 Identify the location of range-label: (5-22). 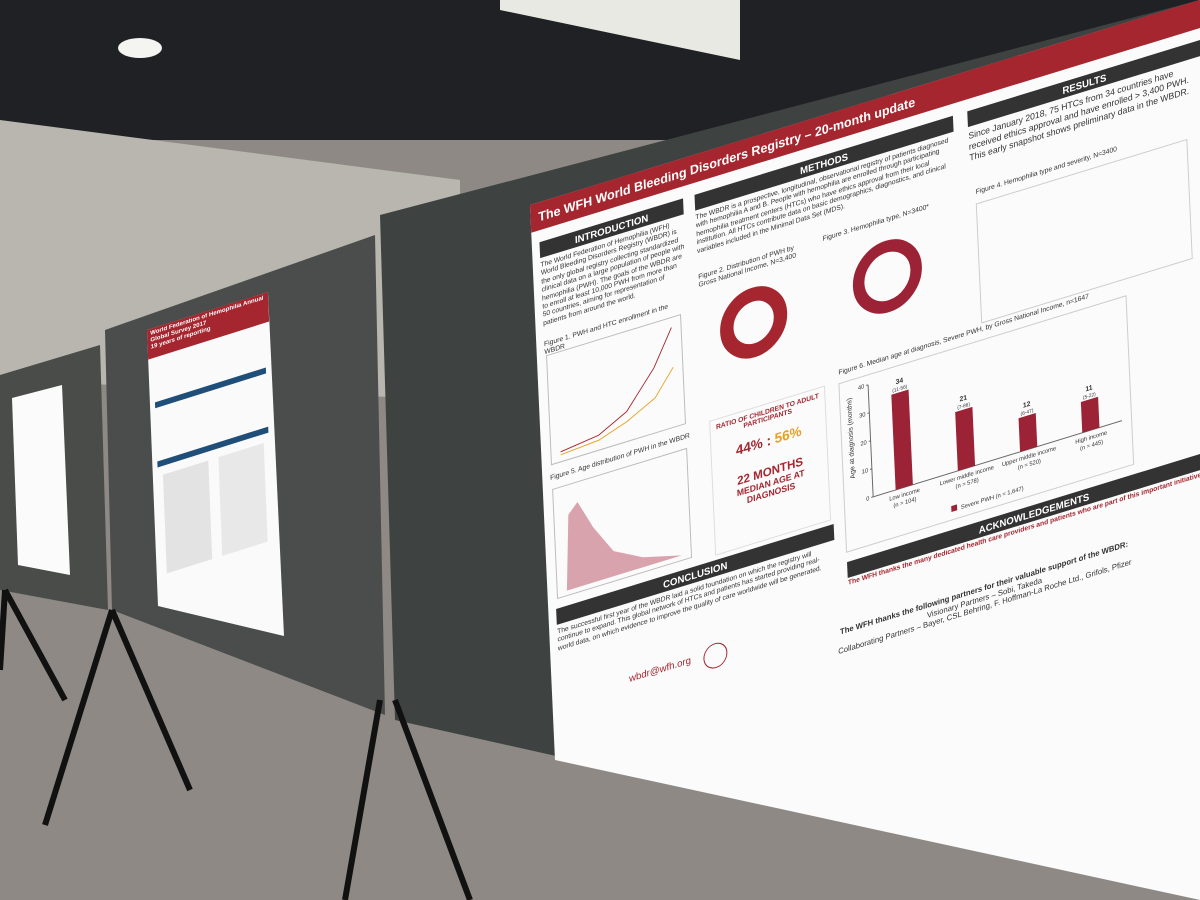
(1089, 396).